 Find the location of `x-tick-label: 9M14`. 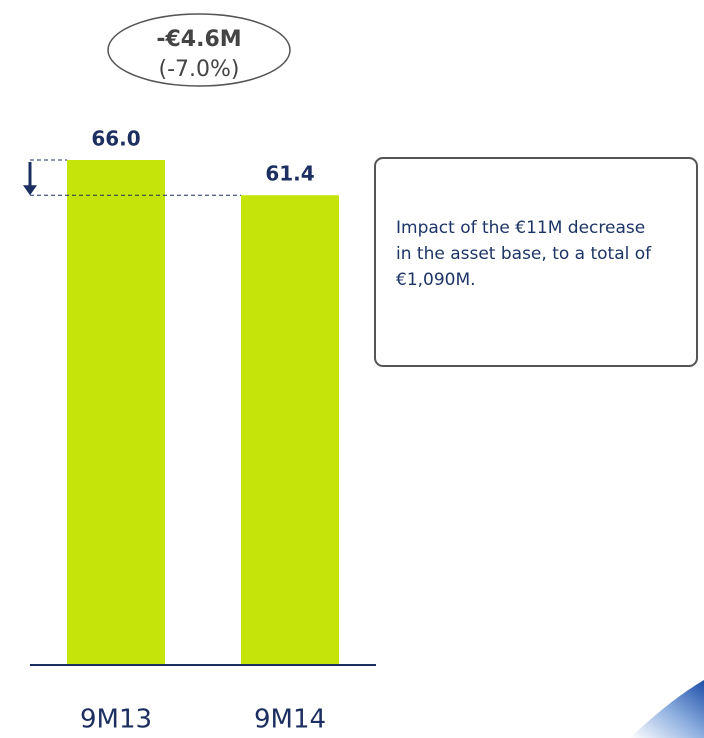

x-tick-label: 9M14 is located at coordinates (290, 720).